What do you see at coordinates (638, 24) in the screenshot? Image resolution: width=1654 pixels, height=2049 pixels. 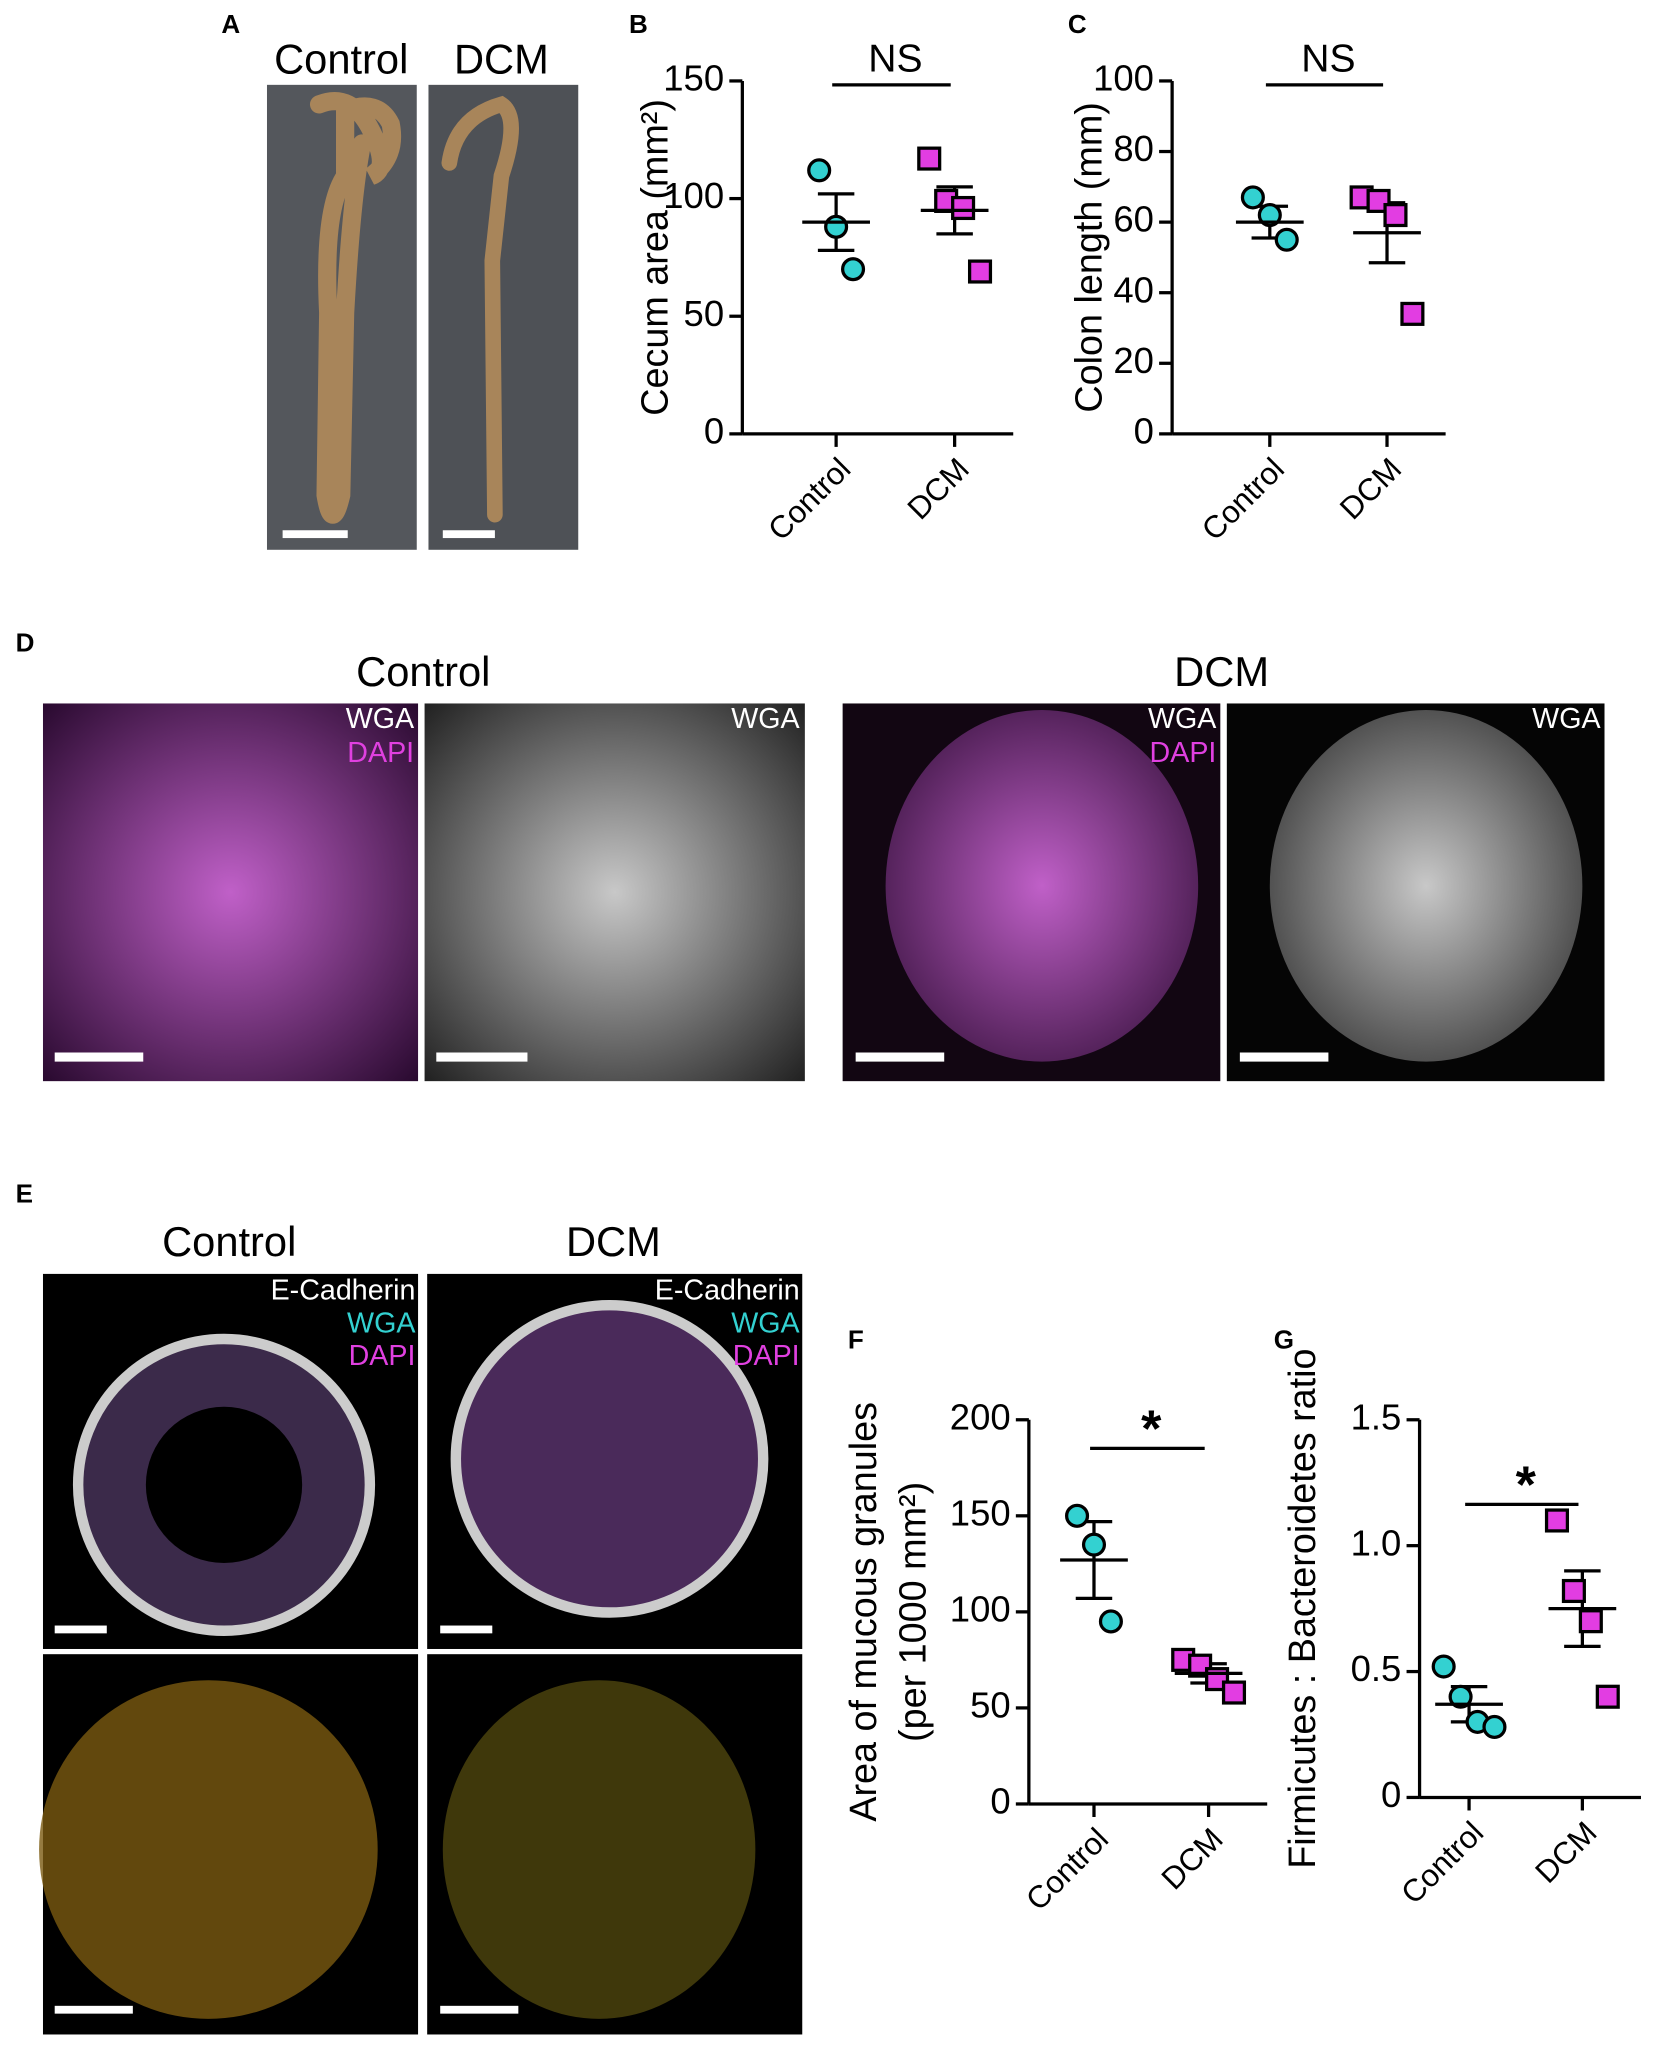 I see `panel-letter: B` at bounding box center [638, 24].